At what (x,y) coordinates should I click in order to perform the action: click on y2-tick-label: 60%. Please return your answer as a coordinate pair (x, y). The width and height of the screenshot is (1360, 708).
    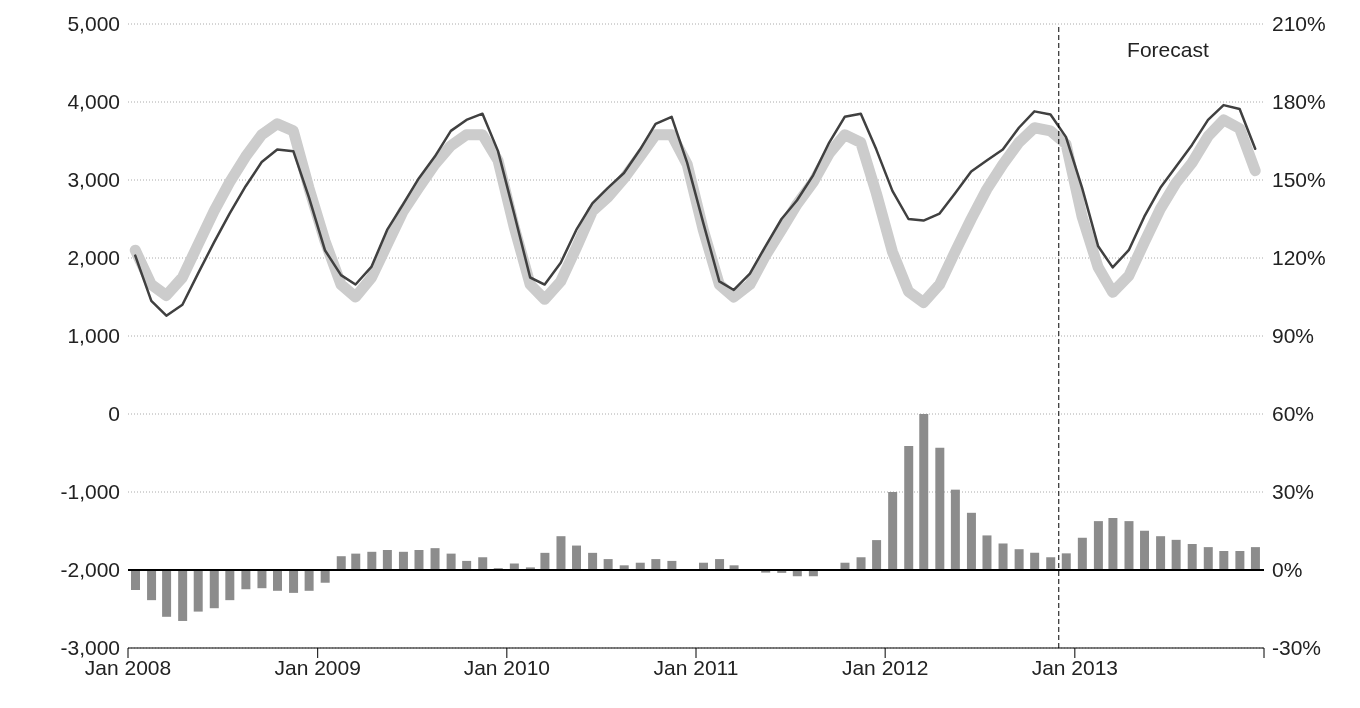
    Looking at the image, I should click on (1293, 414).